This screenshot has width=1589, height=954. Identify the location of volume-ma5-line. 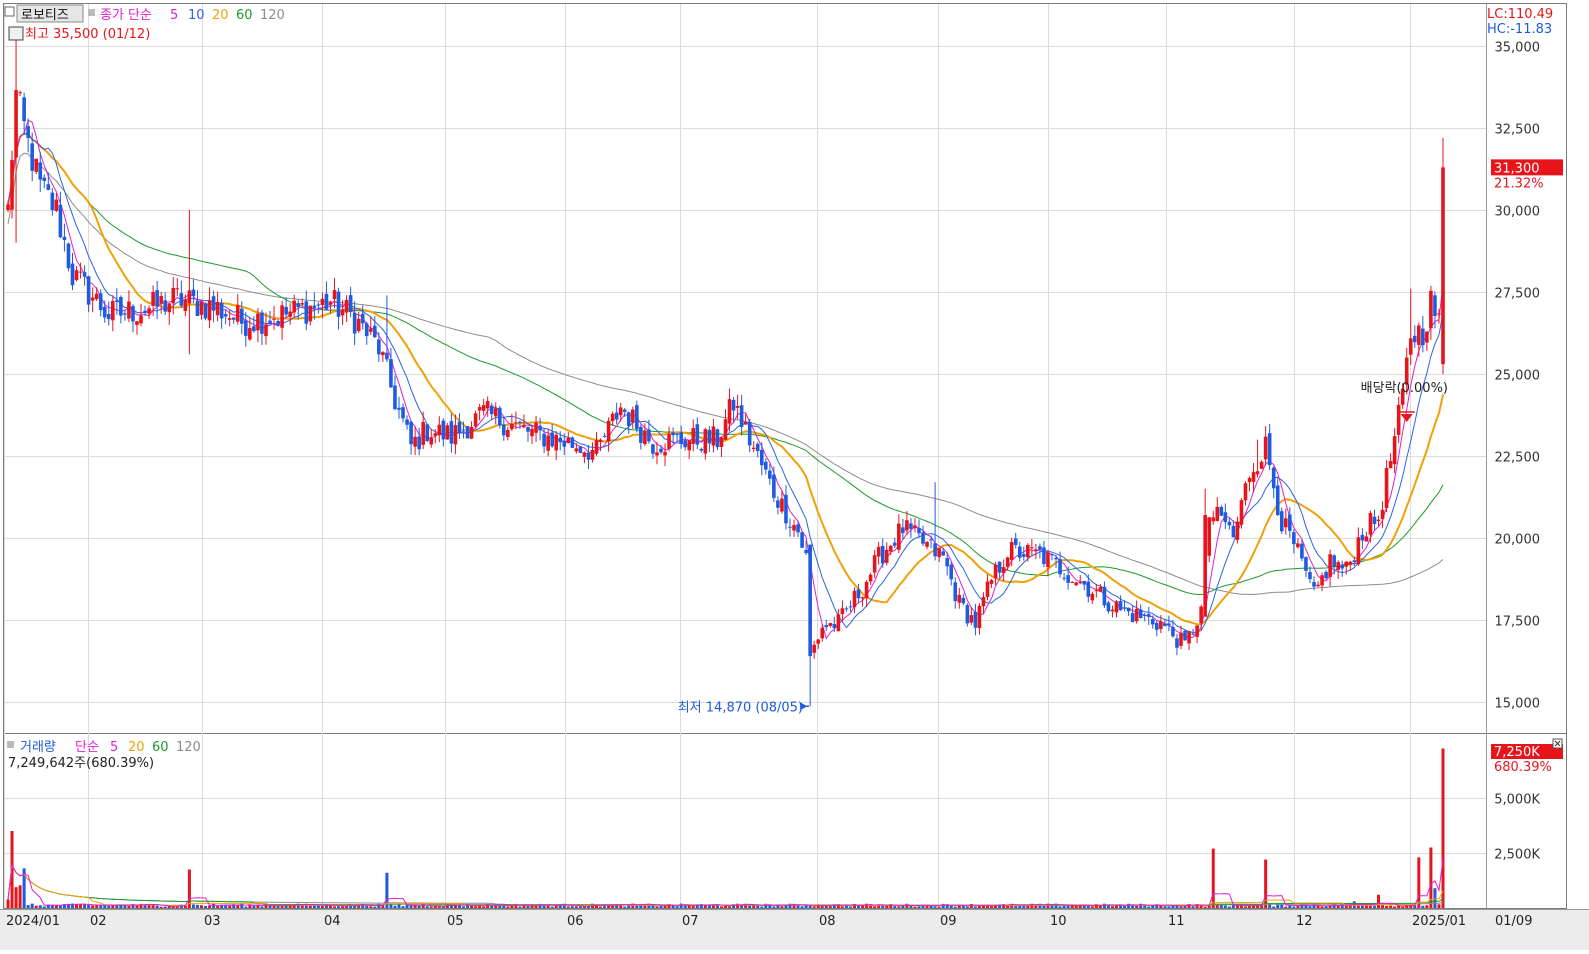
(725, 882).